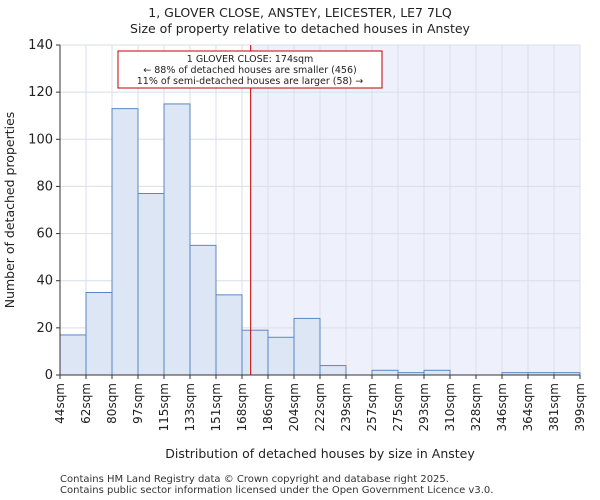 The image size is (600, 500). What do you see at coordinates (216, 407) in the screenshot?
I see `x-tick-label: 151sqm` at bounding box center [216, 407].